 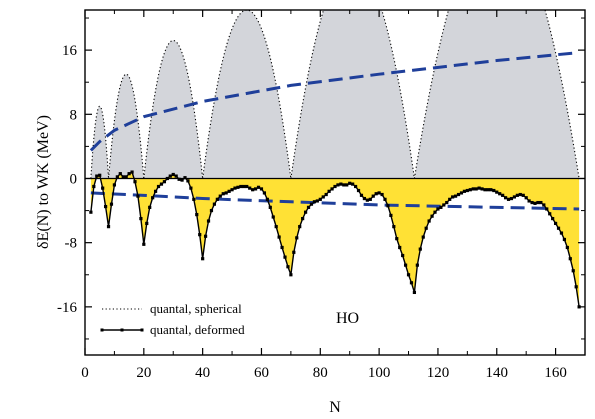 What do you see at coordinates (320, 373) in the screenshot?
I see `x-tick-label: 80` at bounding box center [320, 373].